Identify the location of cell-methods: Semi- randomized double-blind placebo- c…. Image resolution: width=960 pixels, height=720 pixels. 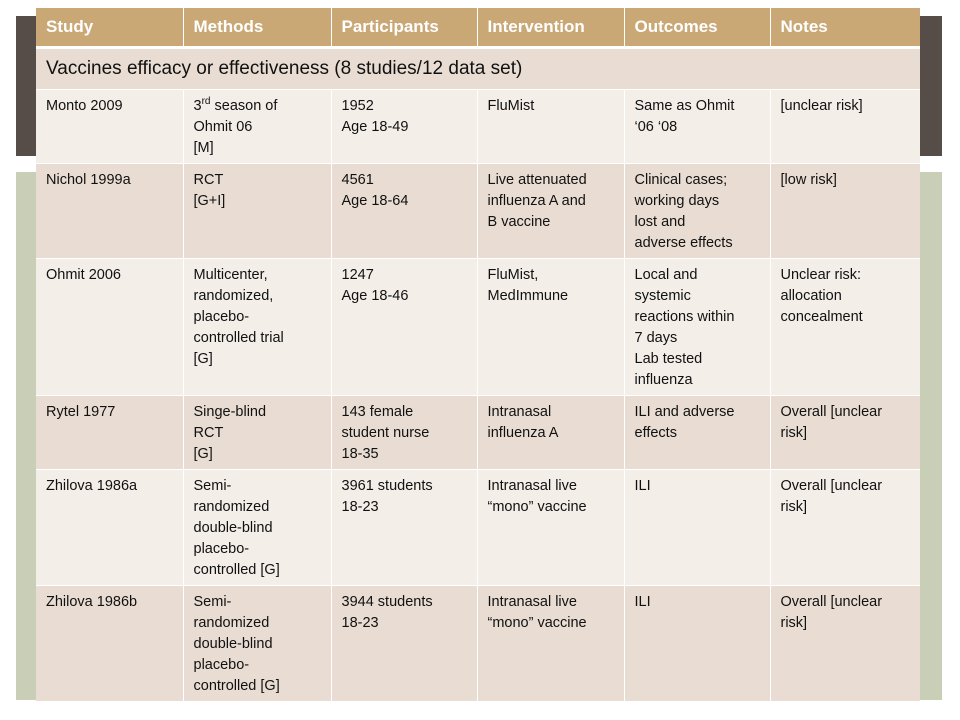
(257, 643).